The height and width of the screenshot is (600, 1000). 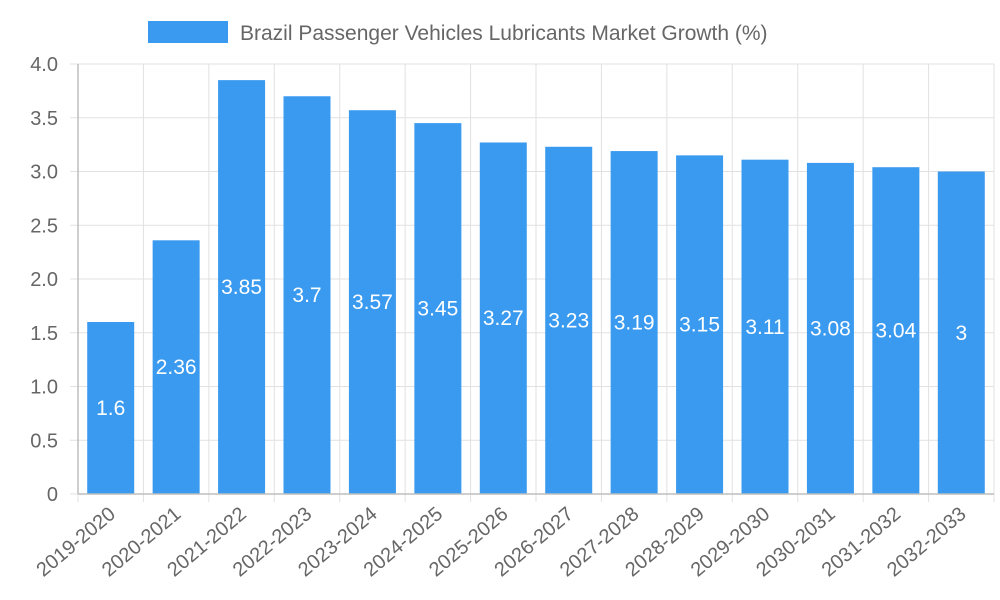 I want to click on y-axis-ticks: 0 0.5 1.0 1.5 2.0 2.5 3.0 3.5 4.0, so click(x=44, y=280).